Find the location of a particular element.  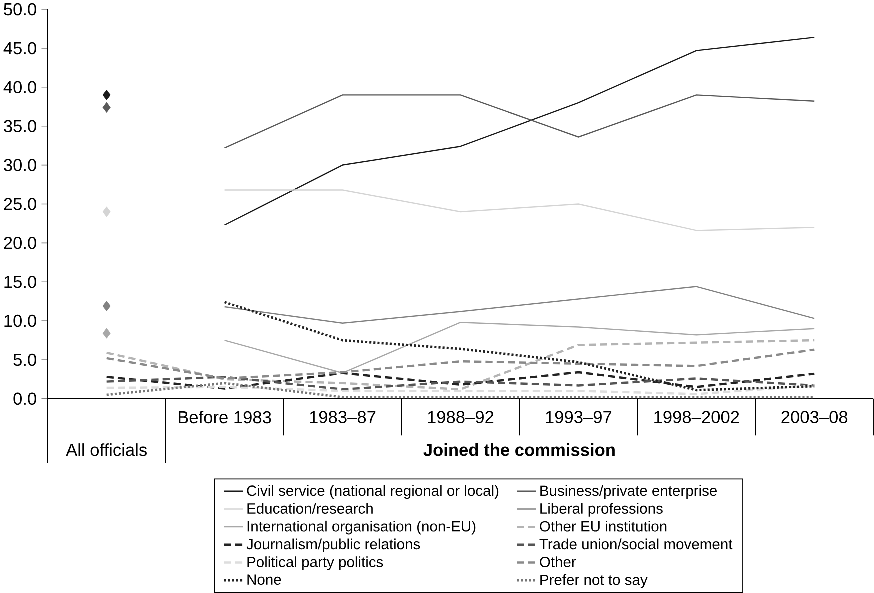

x-tick-label: 1983–87 is located at coordinates (343, 417).